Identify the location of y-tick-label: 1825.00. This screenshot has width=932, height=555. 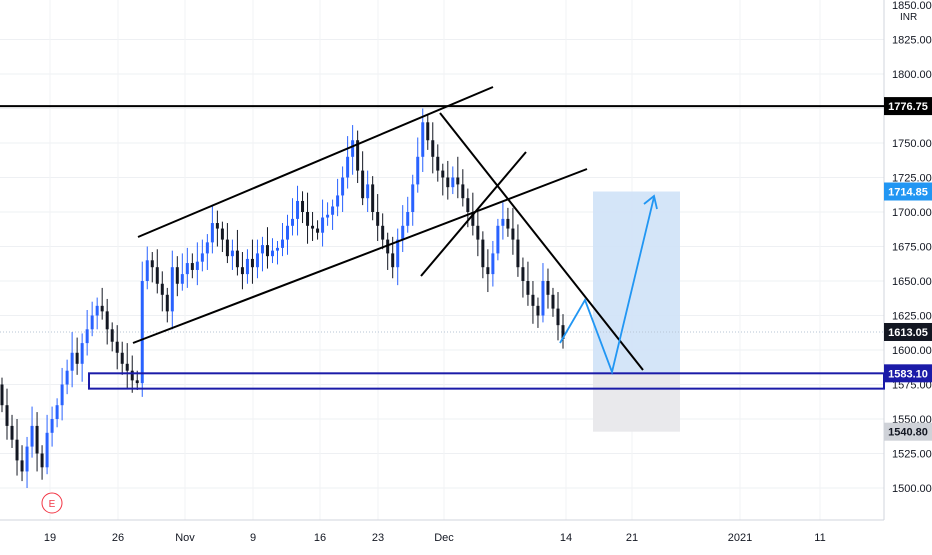
(912, 41).